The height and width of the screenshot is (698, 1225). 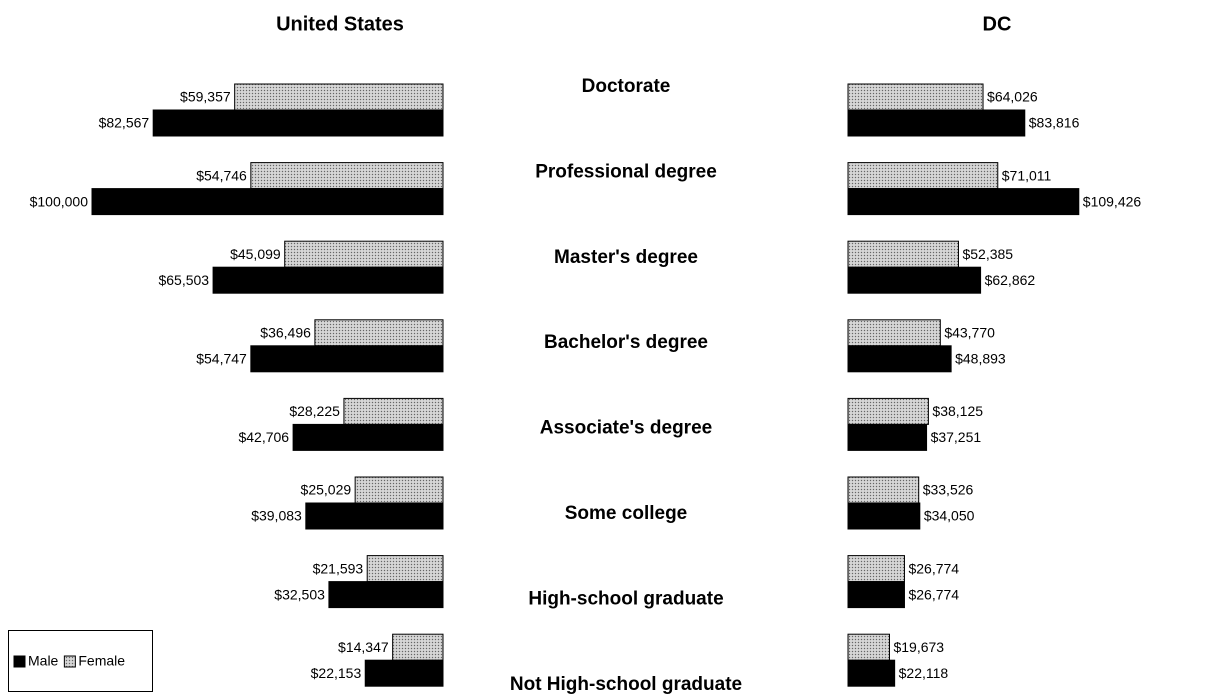 I want to click on value-label: $54,746, so click(x=221, y=175).